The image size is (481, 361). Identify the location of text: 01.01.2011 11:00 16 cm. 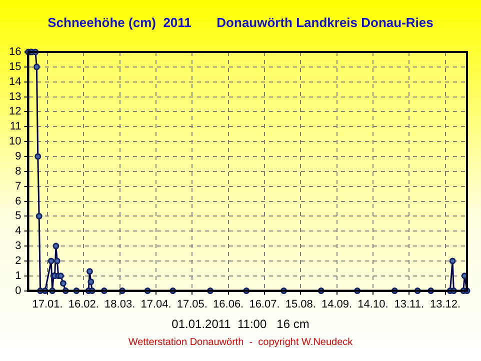
(240, 324).